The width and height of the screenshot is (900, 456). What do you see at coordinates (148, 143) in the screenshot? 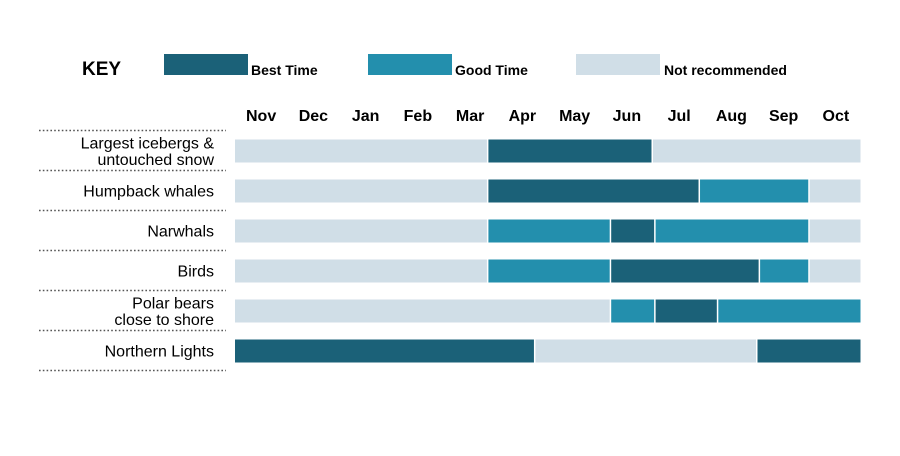
I see `row-label: Largest icebergs &` at bounding box center [148, 143].